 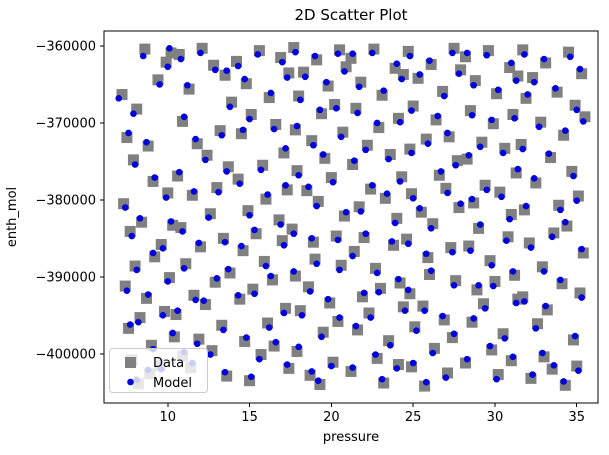 What do you see at coordinates (130, 382) in the screenshot?
I see `legend-marker-model-dot` at bounding box center [130, 382].